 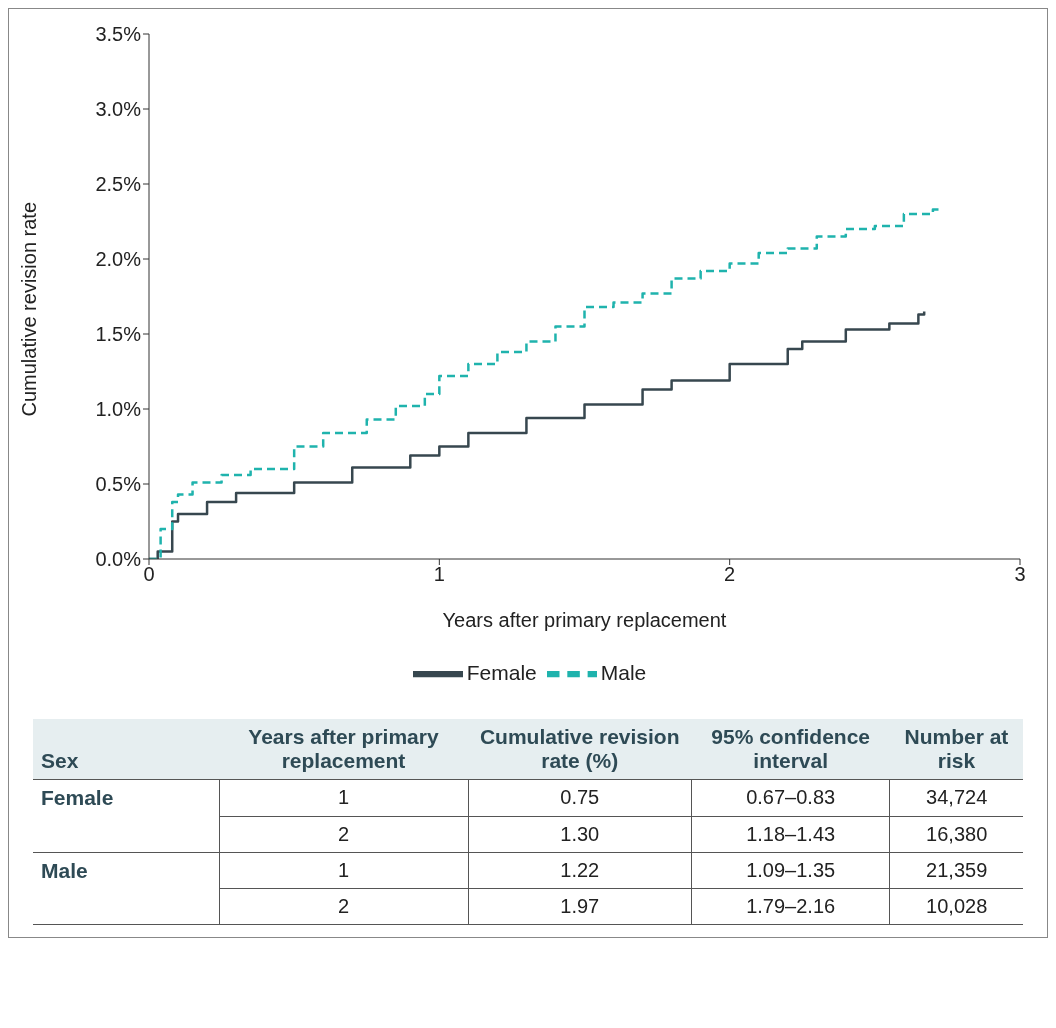 What do you see at coordinates (343, 749) in the screenshot?
I see `category-label: Years after primary replacement` at bounding box center [343, 749].